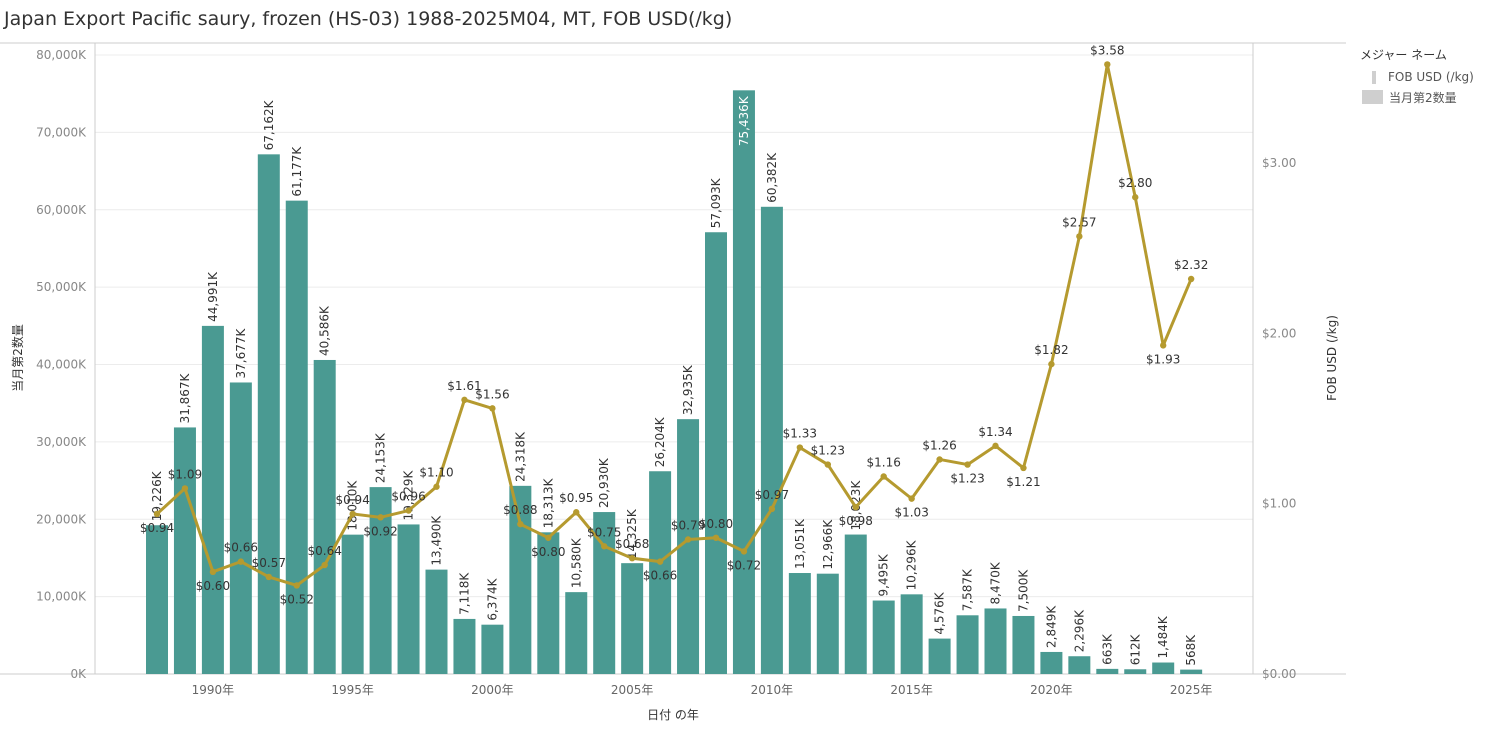 This screenshot has height=732, width=1499. I want to click on bar-value-label: 10,580K, so click(576, 562).